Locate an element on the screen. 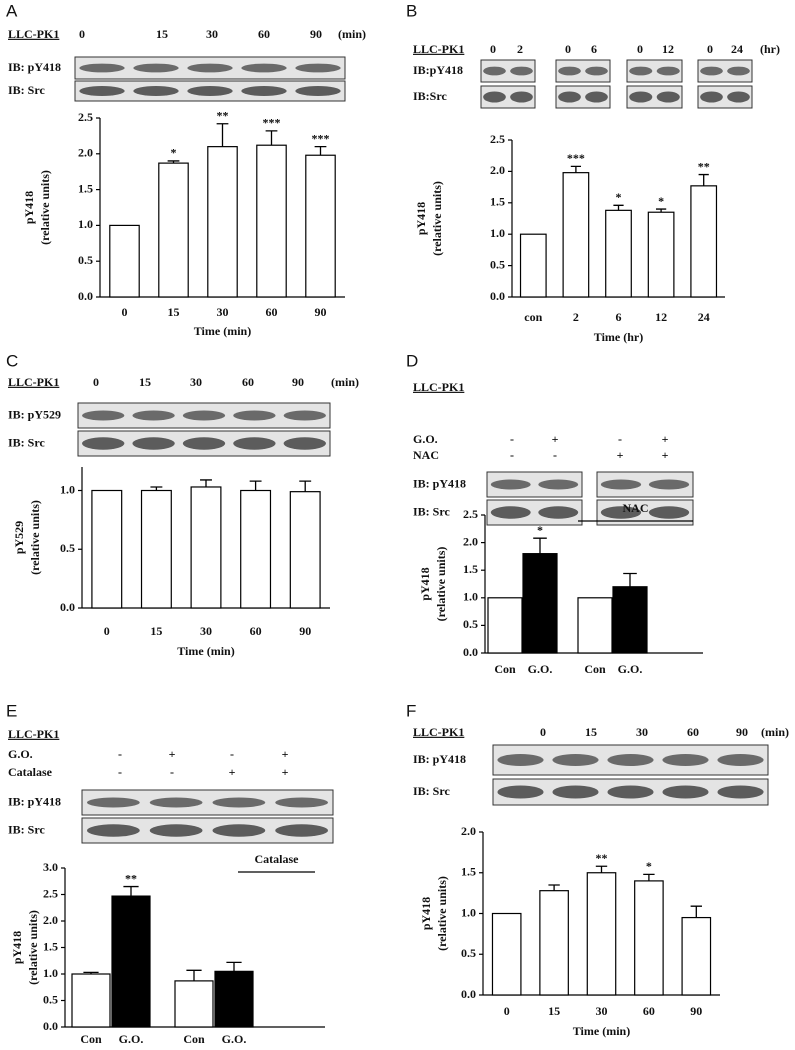 This screenshot has width=795, height=1050. y-axis-label: pY529 is located at coordinates (19, 537).